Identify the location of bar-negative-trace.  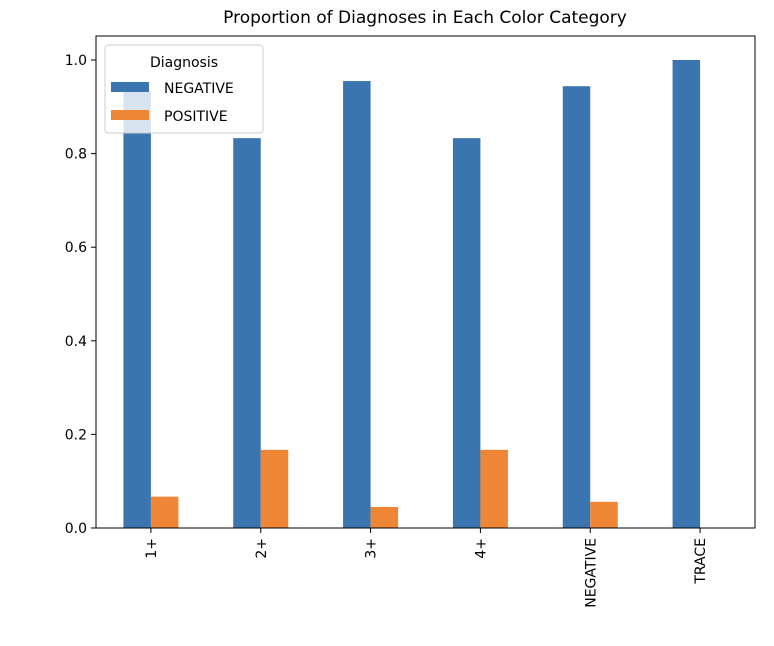
(686, 294).